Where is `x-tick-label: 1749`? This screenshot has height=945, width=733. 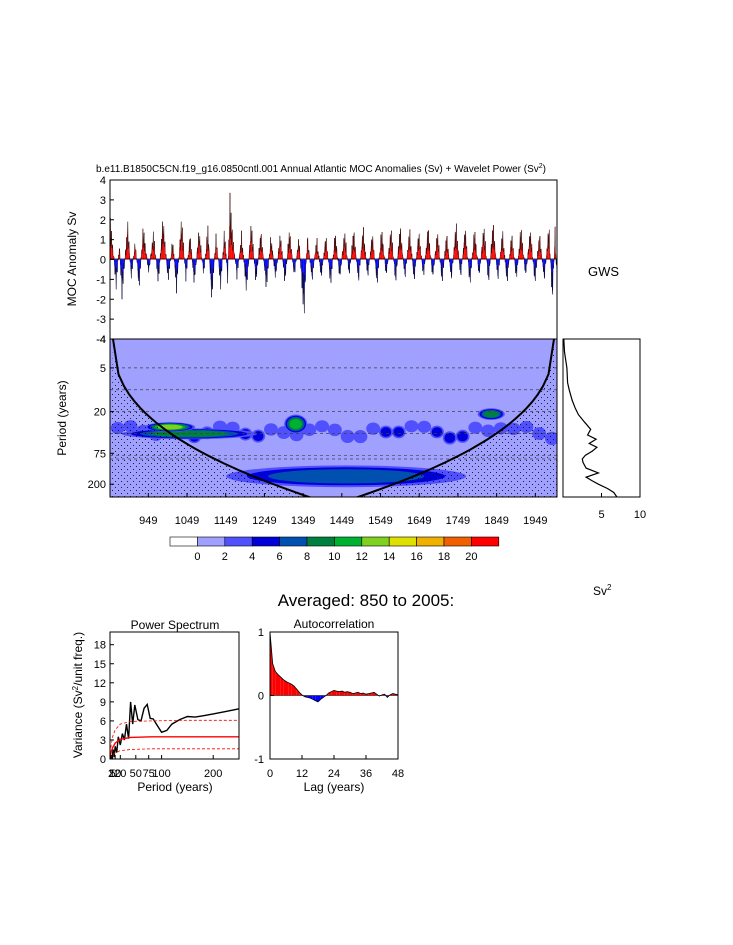 x-tick-label: 1749 is located at coordinates (458, 521).